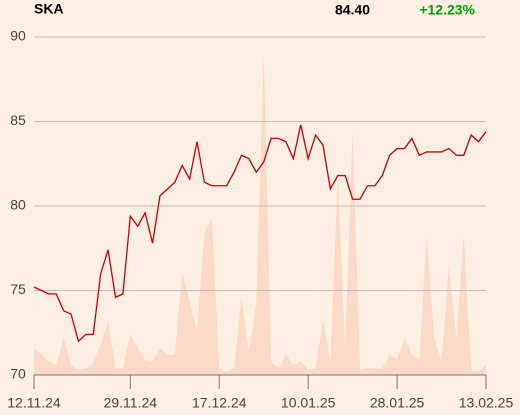 This screenshot has height=415, width=520. What do you see at coordinates (486, 403) in the screenshot?
I see `x-tick-label: 13.02.25` at bounding box center [486, 403].